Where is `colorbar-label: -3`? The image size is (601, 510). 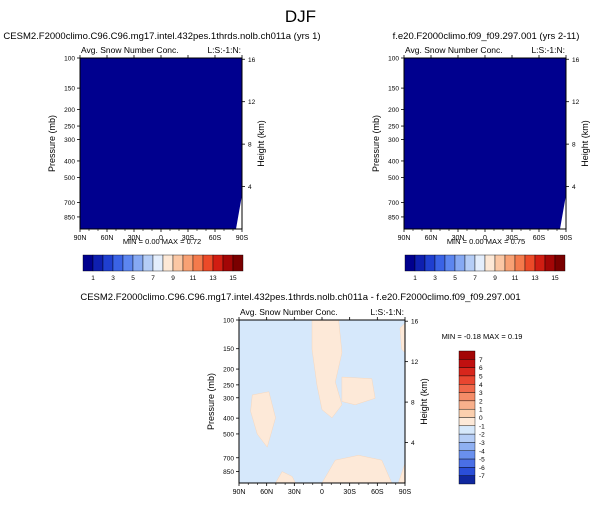
colorbar-label: -3 is located at coordinates (482, 443).